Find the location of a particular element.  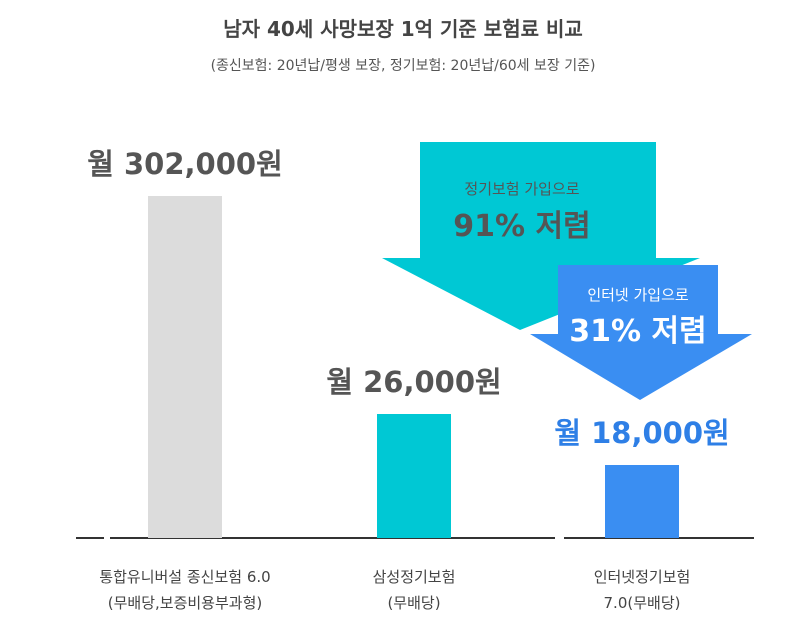

savings-arrow-blue is located at coordinates (641, 332).